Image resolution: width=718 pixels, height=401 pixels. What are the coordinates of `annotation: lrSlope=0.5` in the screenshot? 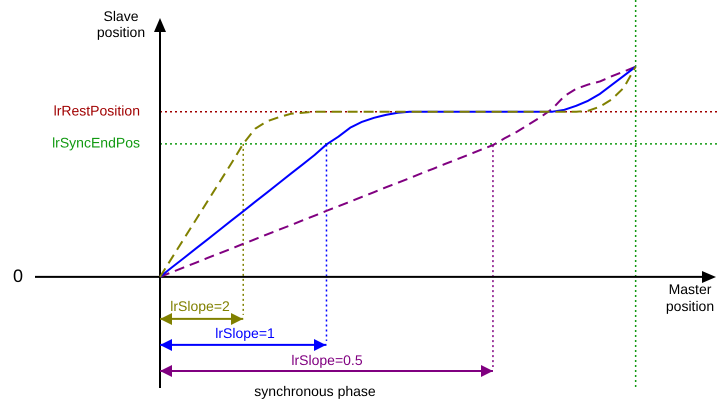 It's located at (327, 360).